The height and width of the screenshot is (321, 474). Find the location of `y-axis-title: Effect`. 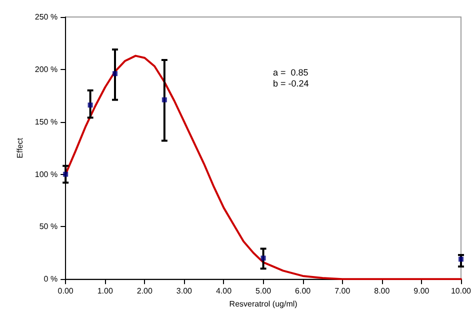

y-axis-title: Effect is located at coordinates (20, 147).